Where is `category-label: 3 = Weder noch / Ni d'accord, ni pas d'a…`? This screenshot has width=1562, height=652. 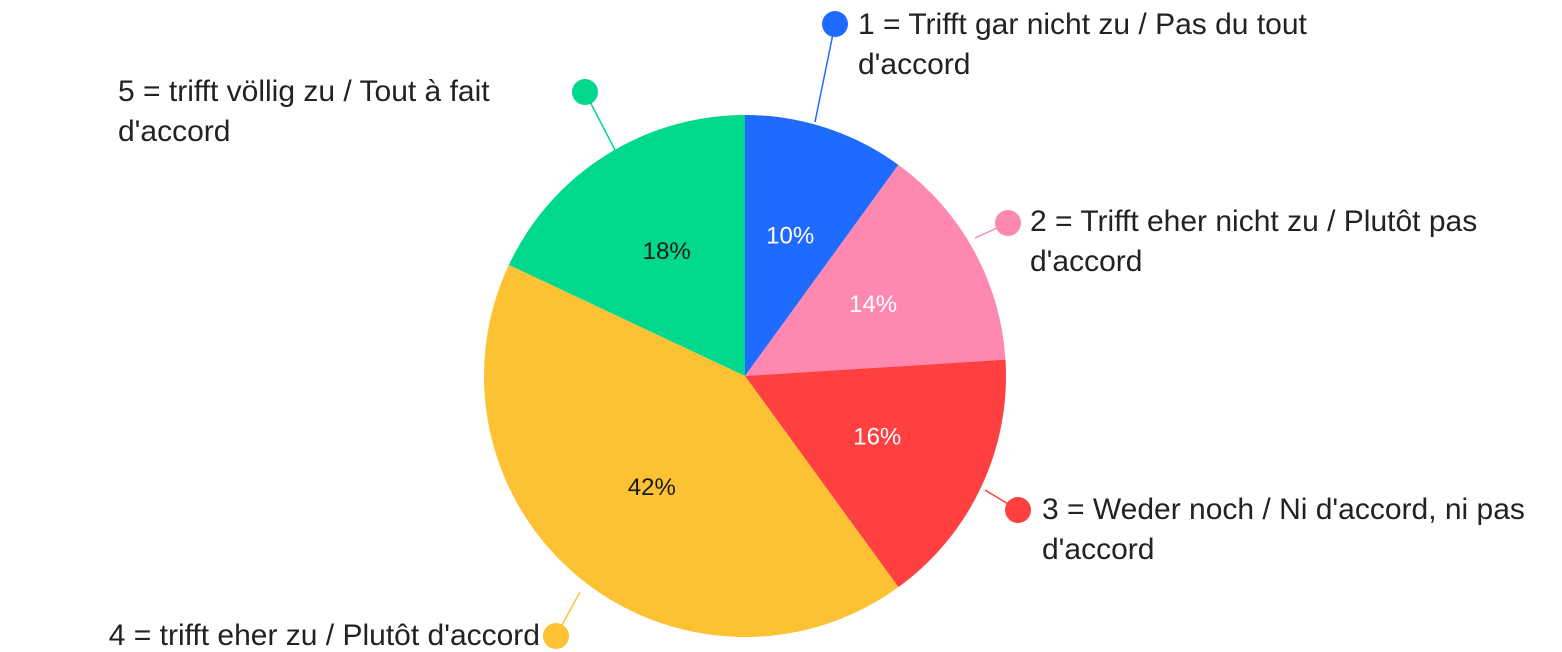 category-label: 3 = Weder noch / Ni d'accord, ni pas d'a… is located at coordinates (1283, 529).